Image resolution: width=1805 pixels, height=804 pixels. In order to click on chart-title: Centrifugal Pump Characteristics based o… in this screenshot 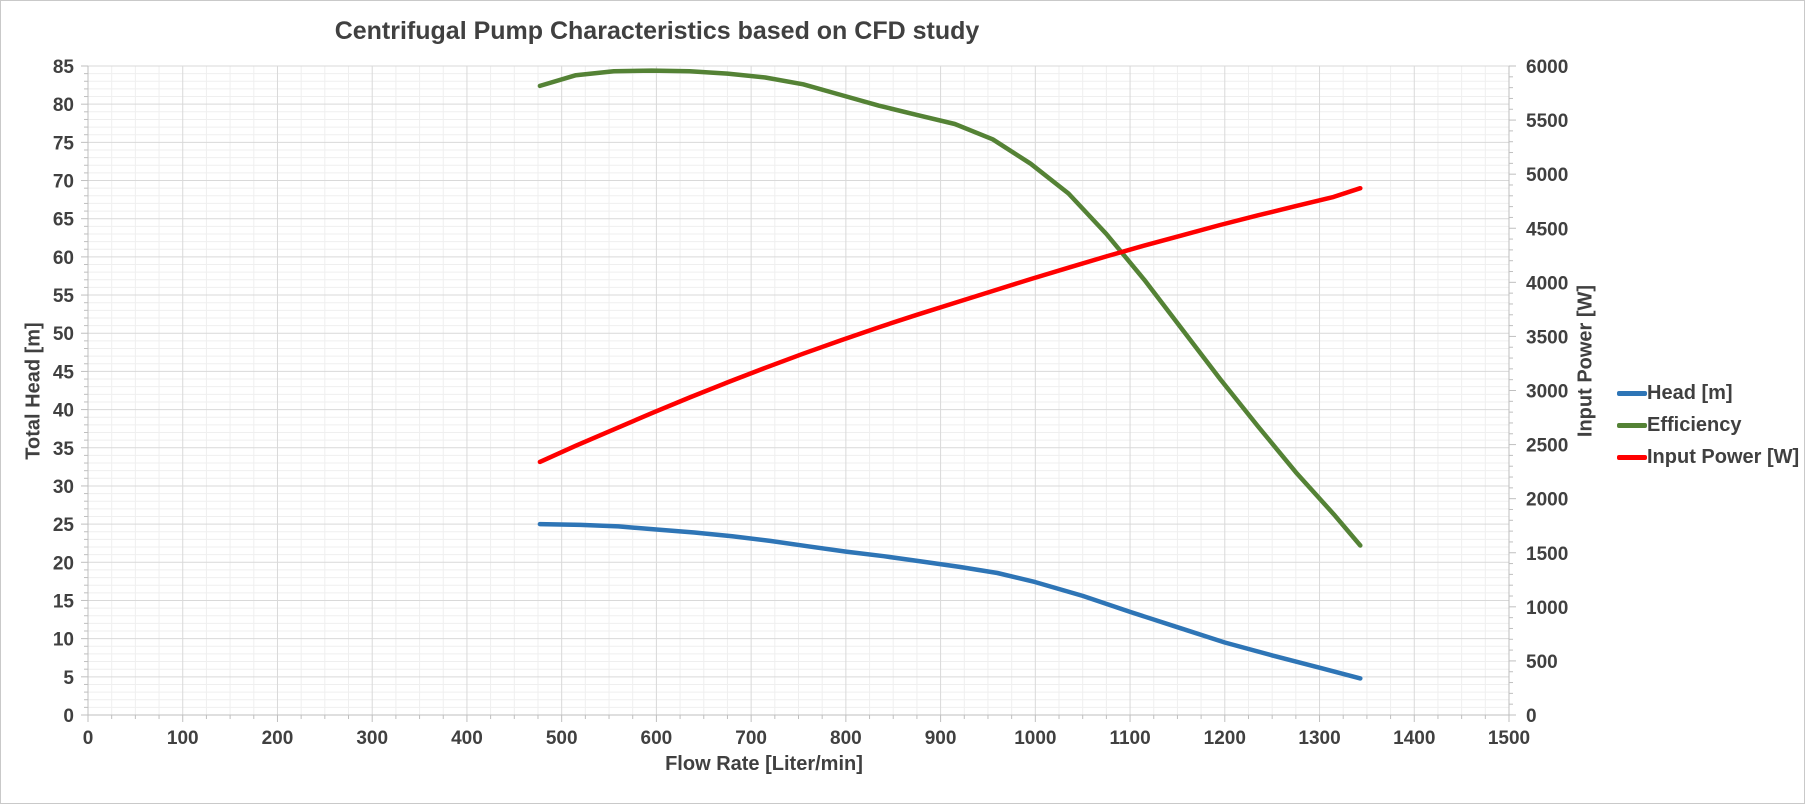, I will do `click(657, 31)`.